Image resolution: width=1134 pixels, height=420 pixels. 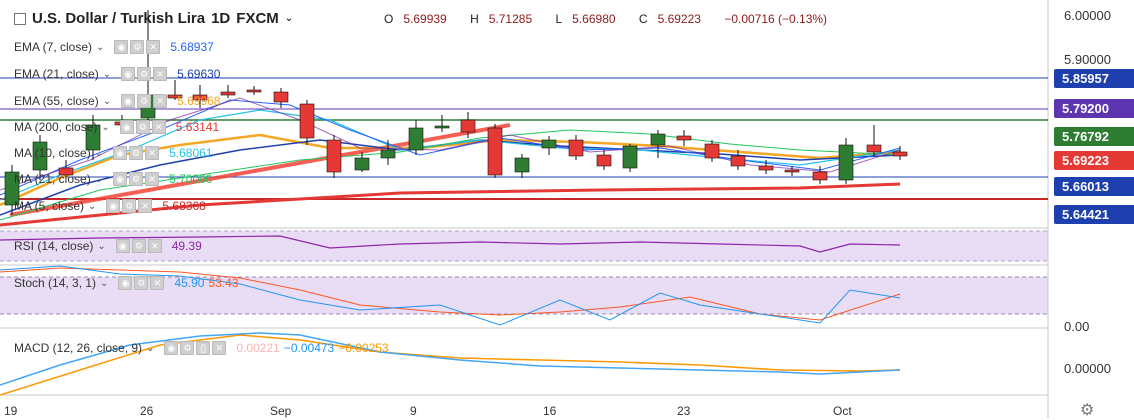 What do you see at coordinates (1094, 160) in the screenshot?
I see `price-tag: 5.69223` at bounding box center [1094, 160].